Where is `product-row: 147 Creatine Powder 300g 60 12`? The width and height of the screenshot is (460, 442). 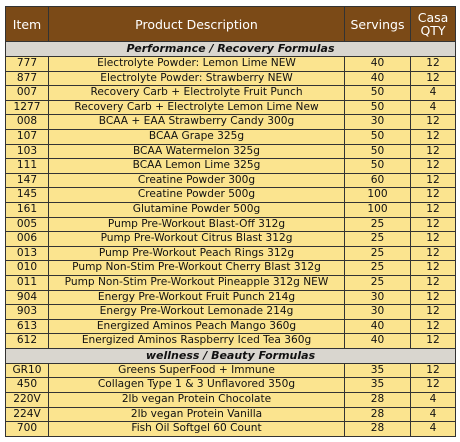
product-row: 147 Creatine Powder 300g 60 12 is located at coordinates (230, 180).